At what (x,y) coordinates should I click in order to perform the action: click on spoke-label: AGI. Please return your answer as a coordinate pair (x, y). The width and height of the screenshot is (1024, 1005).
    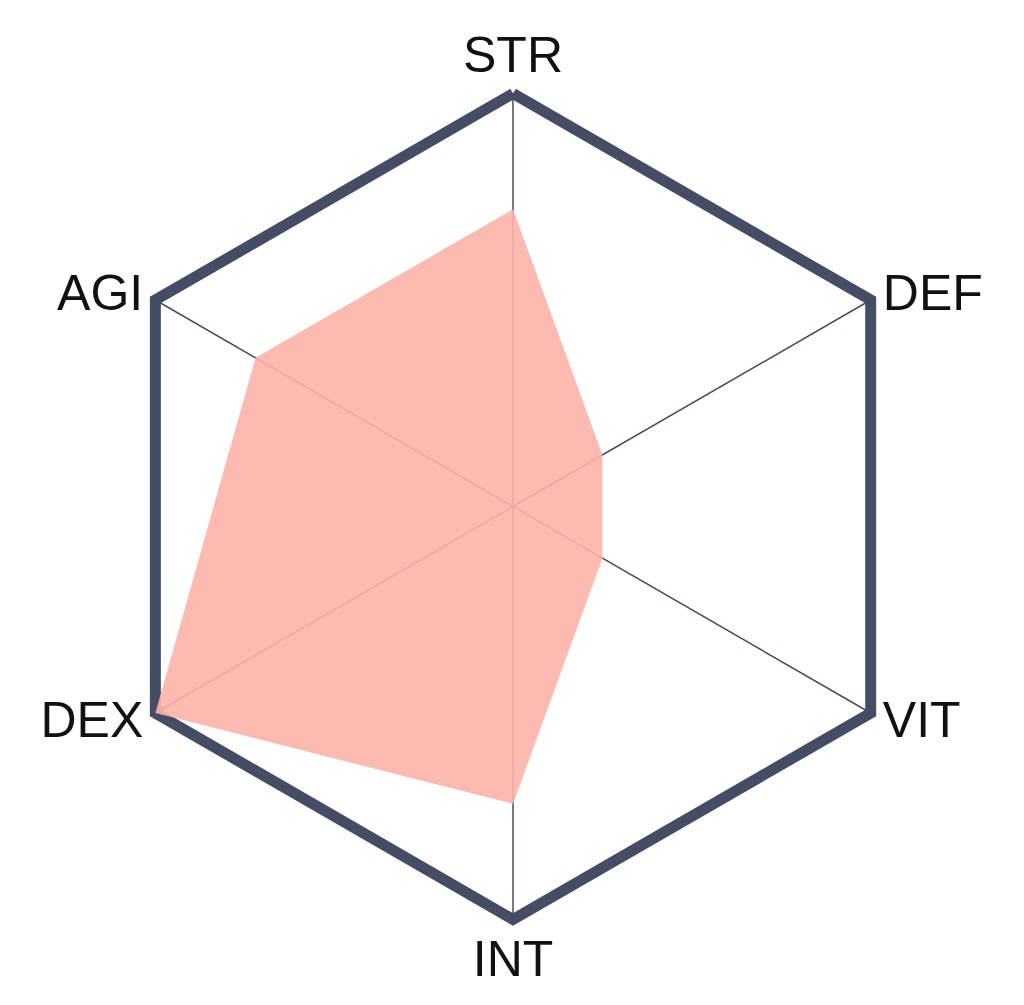
    Looking at the image, I should click on (100, 293).